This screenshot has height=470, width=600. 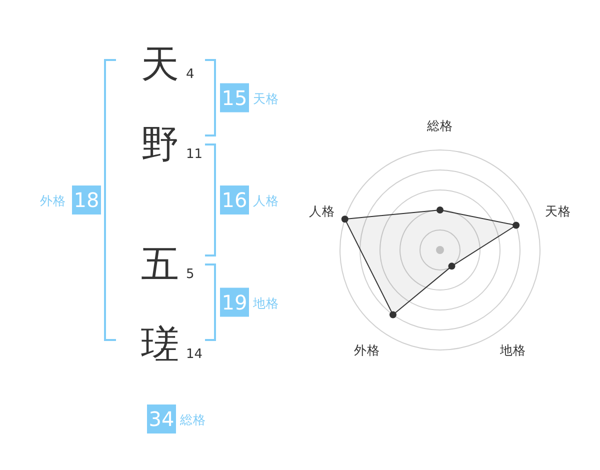 What do you see at coordinates (557, 211) in the screenshot?
I see `spoke-label: 天格` at bounding box center [557, 211].